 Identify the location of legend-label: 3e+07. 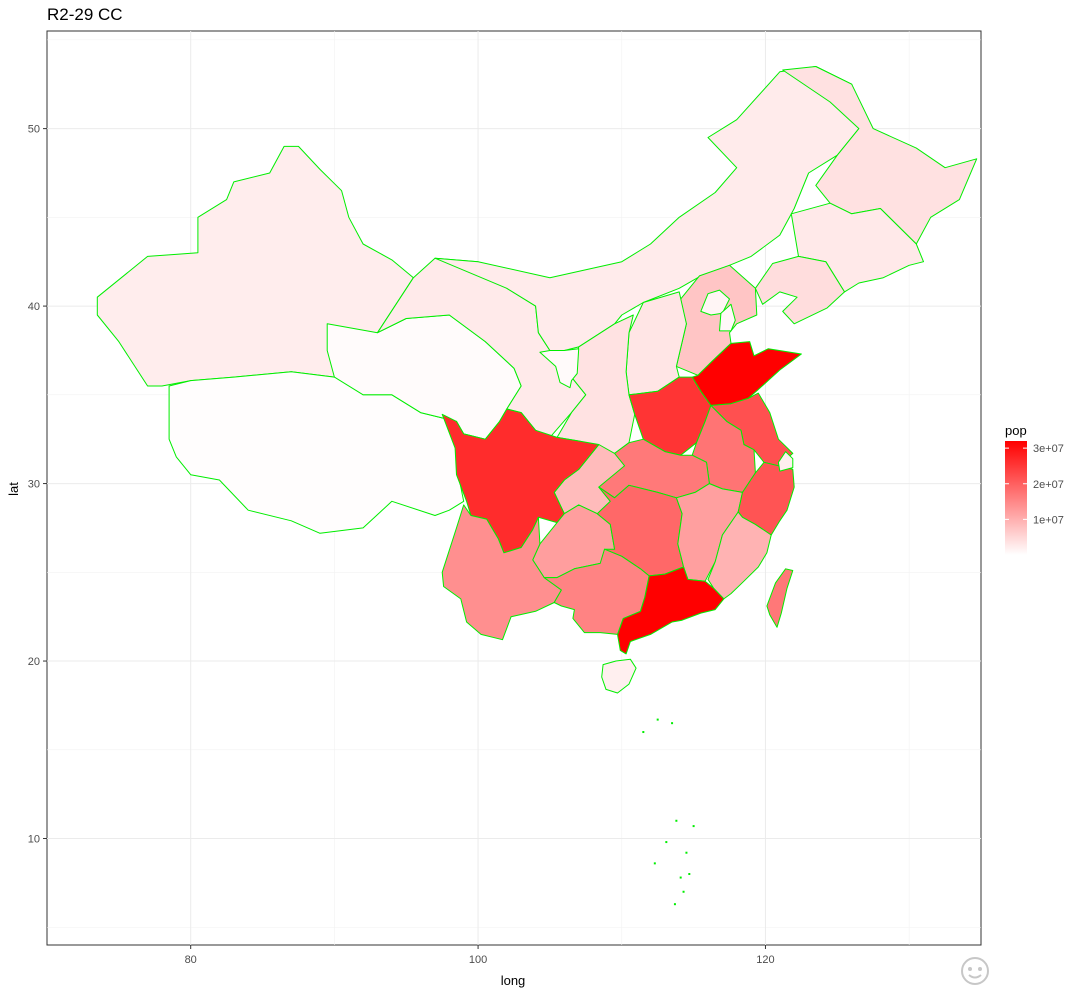
(1048, 449).